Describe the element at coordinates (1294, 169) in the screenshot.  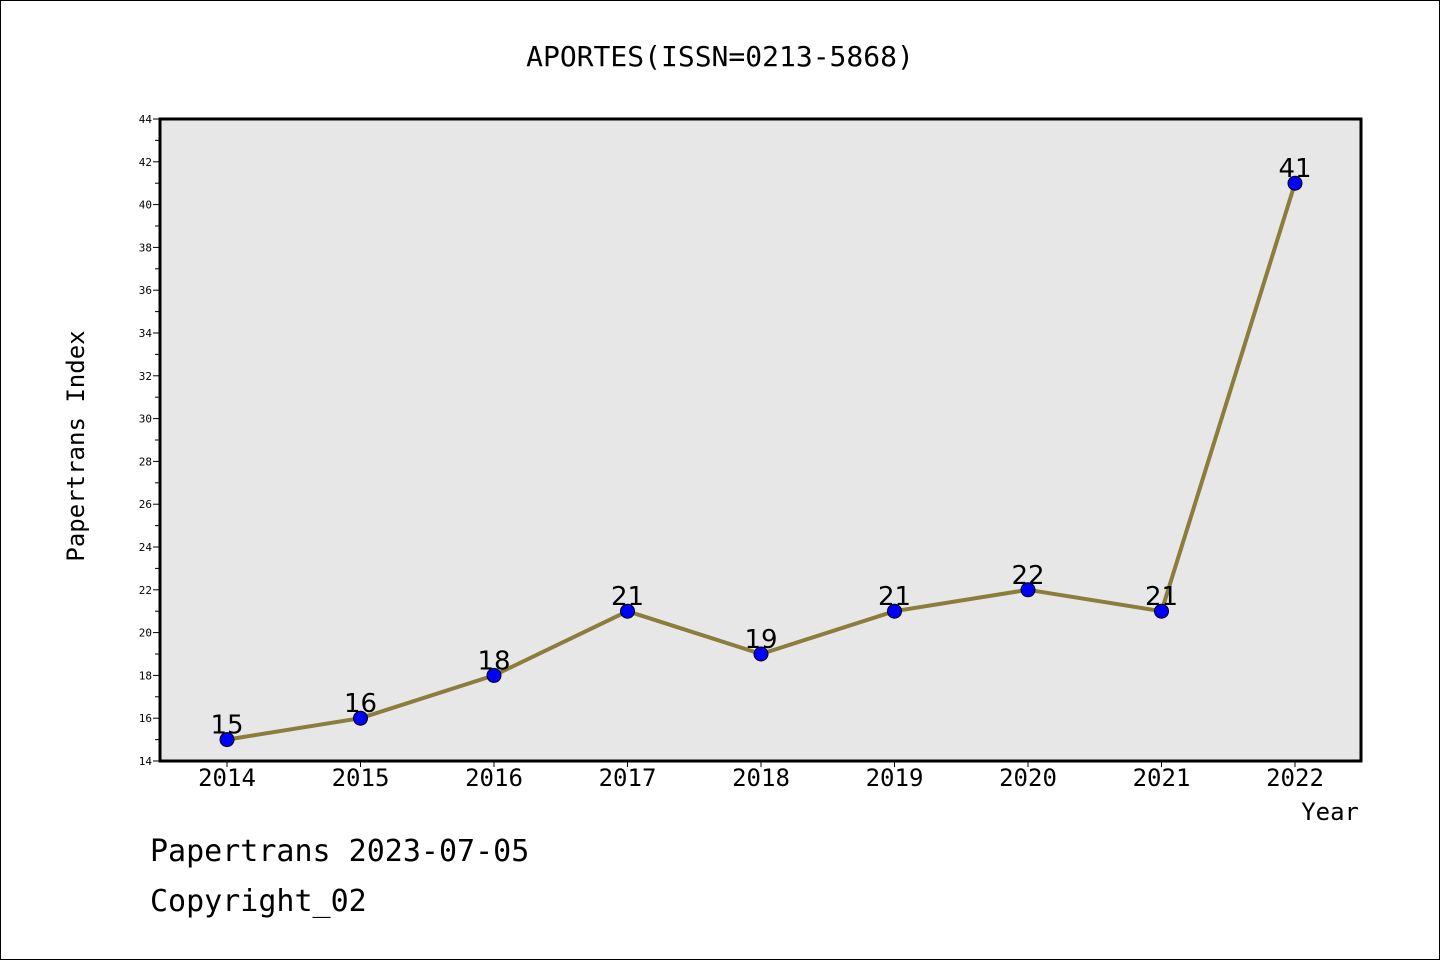
I see `data-label: 41` at that location.